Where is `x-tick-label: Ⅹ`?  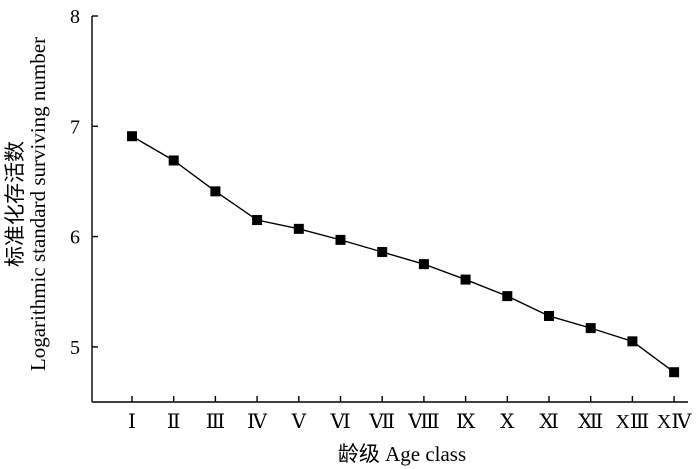 x-tick-label: Ⅹ is located at coordinates (507, 422).